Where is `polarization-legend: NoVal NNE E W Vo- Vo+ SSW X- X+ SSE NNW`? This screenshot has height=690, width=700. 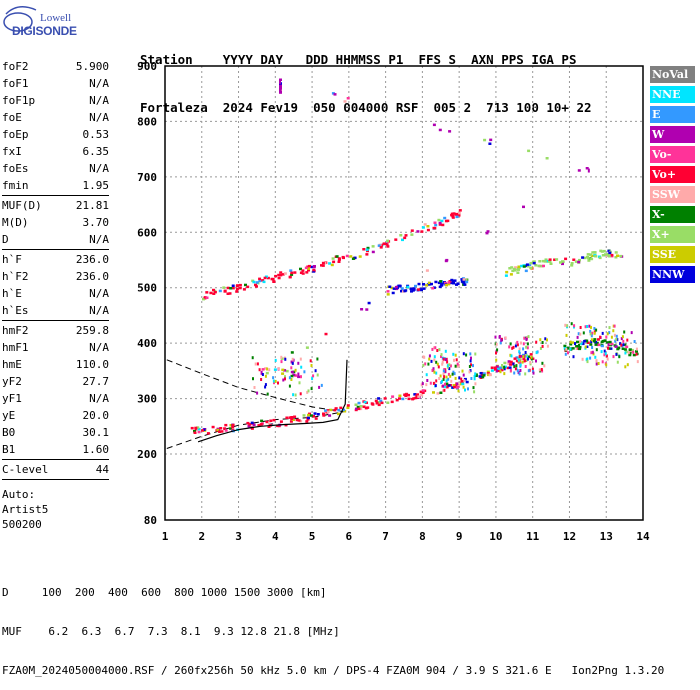
polarization-legend: NoVal NNE E W Vo- Vo+ SSW X- X+ SSE NNW is located at coordinates (672, 176).